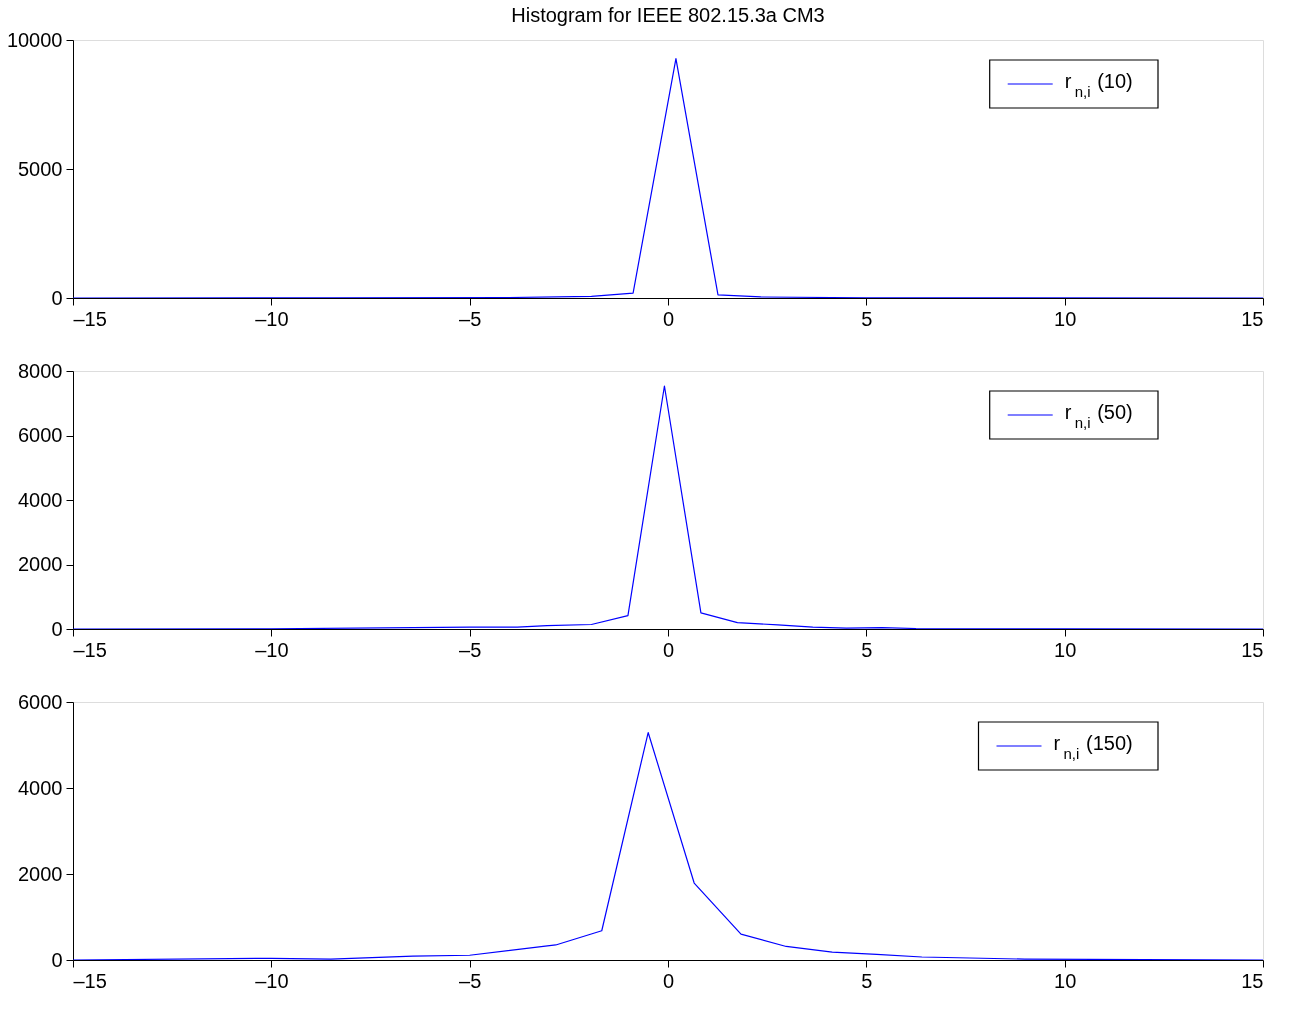 This screenshot has width=1307, height=1026. I want to click on y-tick-label: 8000, so click(40, 370).